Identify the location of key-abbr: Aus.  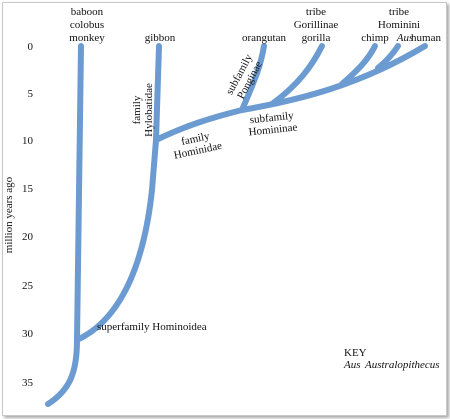
(352, 365).